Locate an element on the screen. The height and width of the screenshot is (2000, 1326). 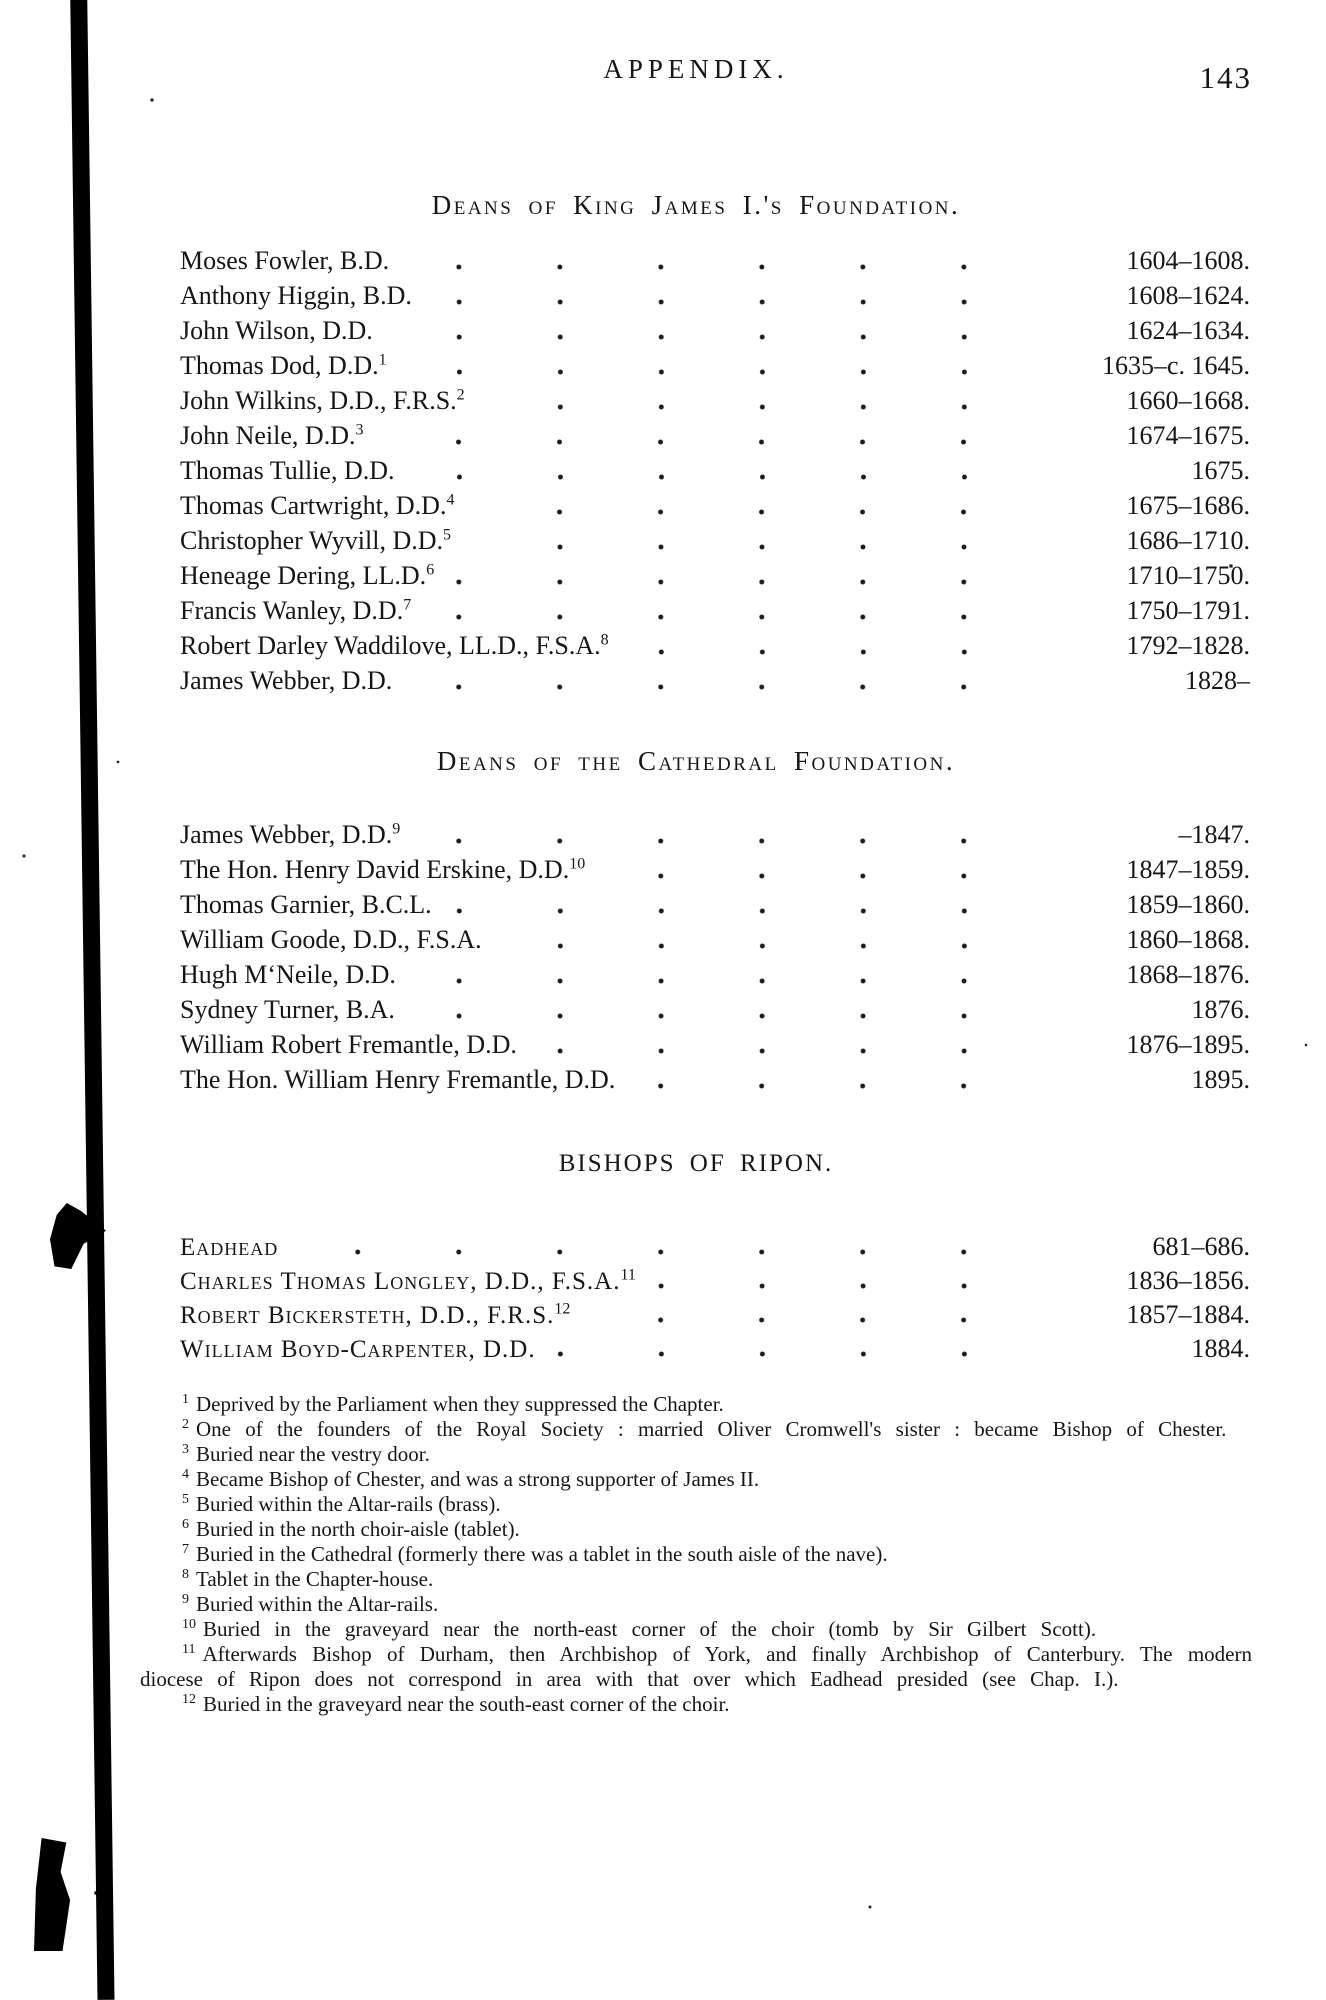
entry-date: 1608–1624. is located at coordinates (1188, 295).